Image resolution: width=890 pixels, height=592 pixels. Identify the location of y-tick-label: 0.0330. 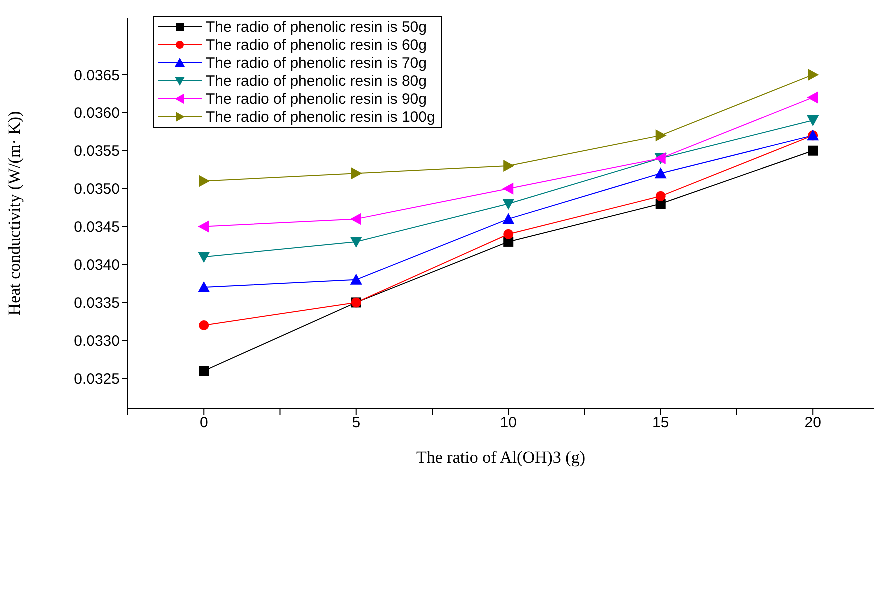
(97, 341).